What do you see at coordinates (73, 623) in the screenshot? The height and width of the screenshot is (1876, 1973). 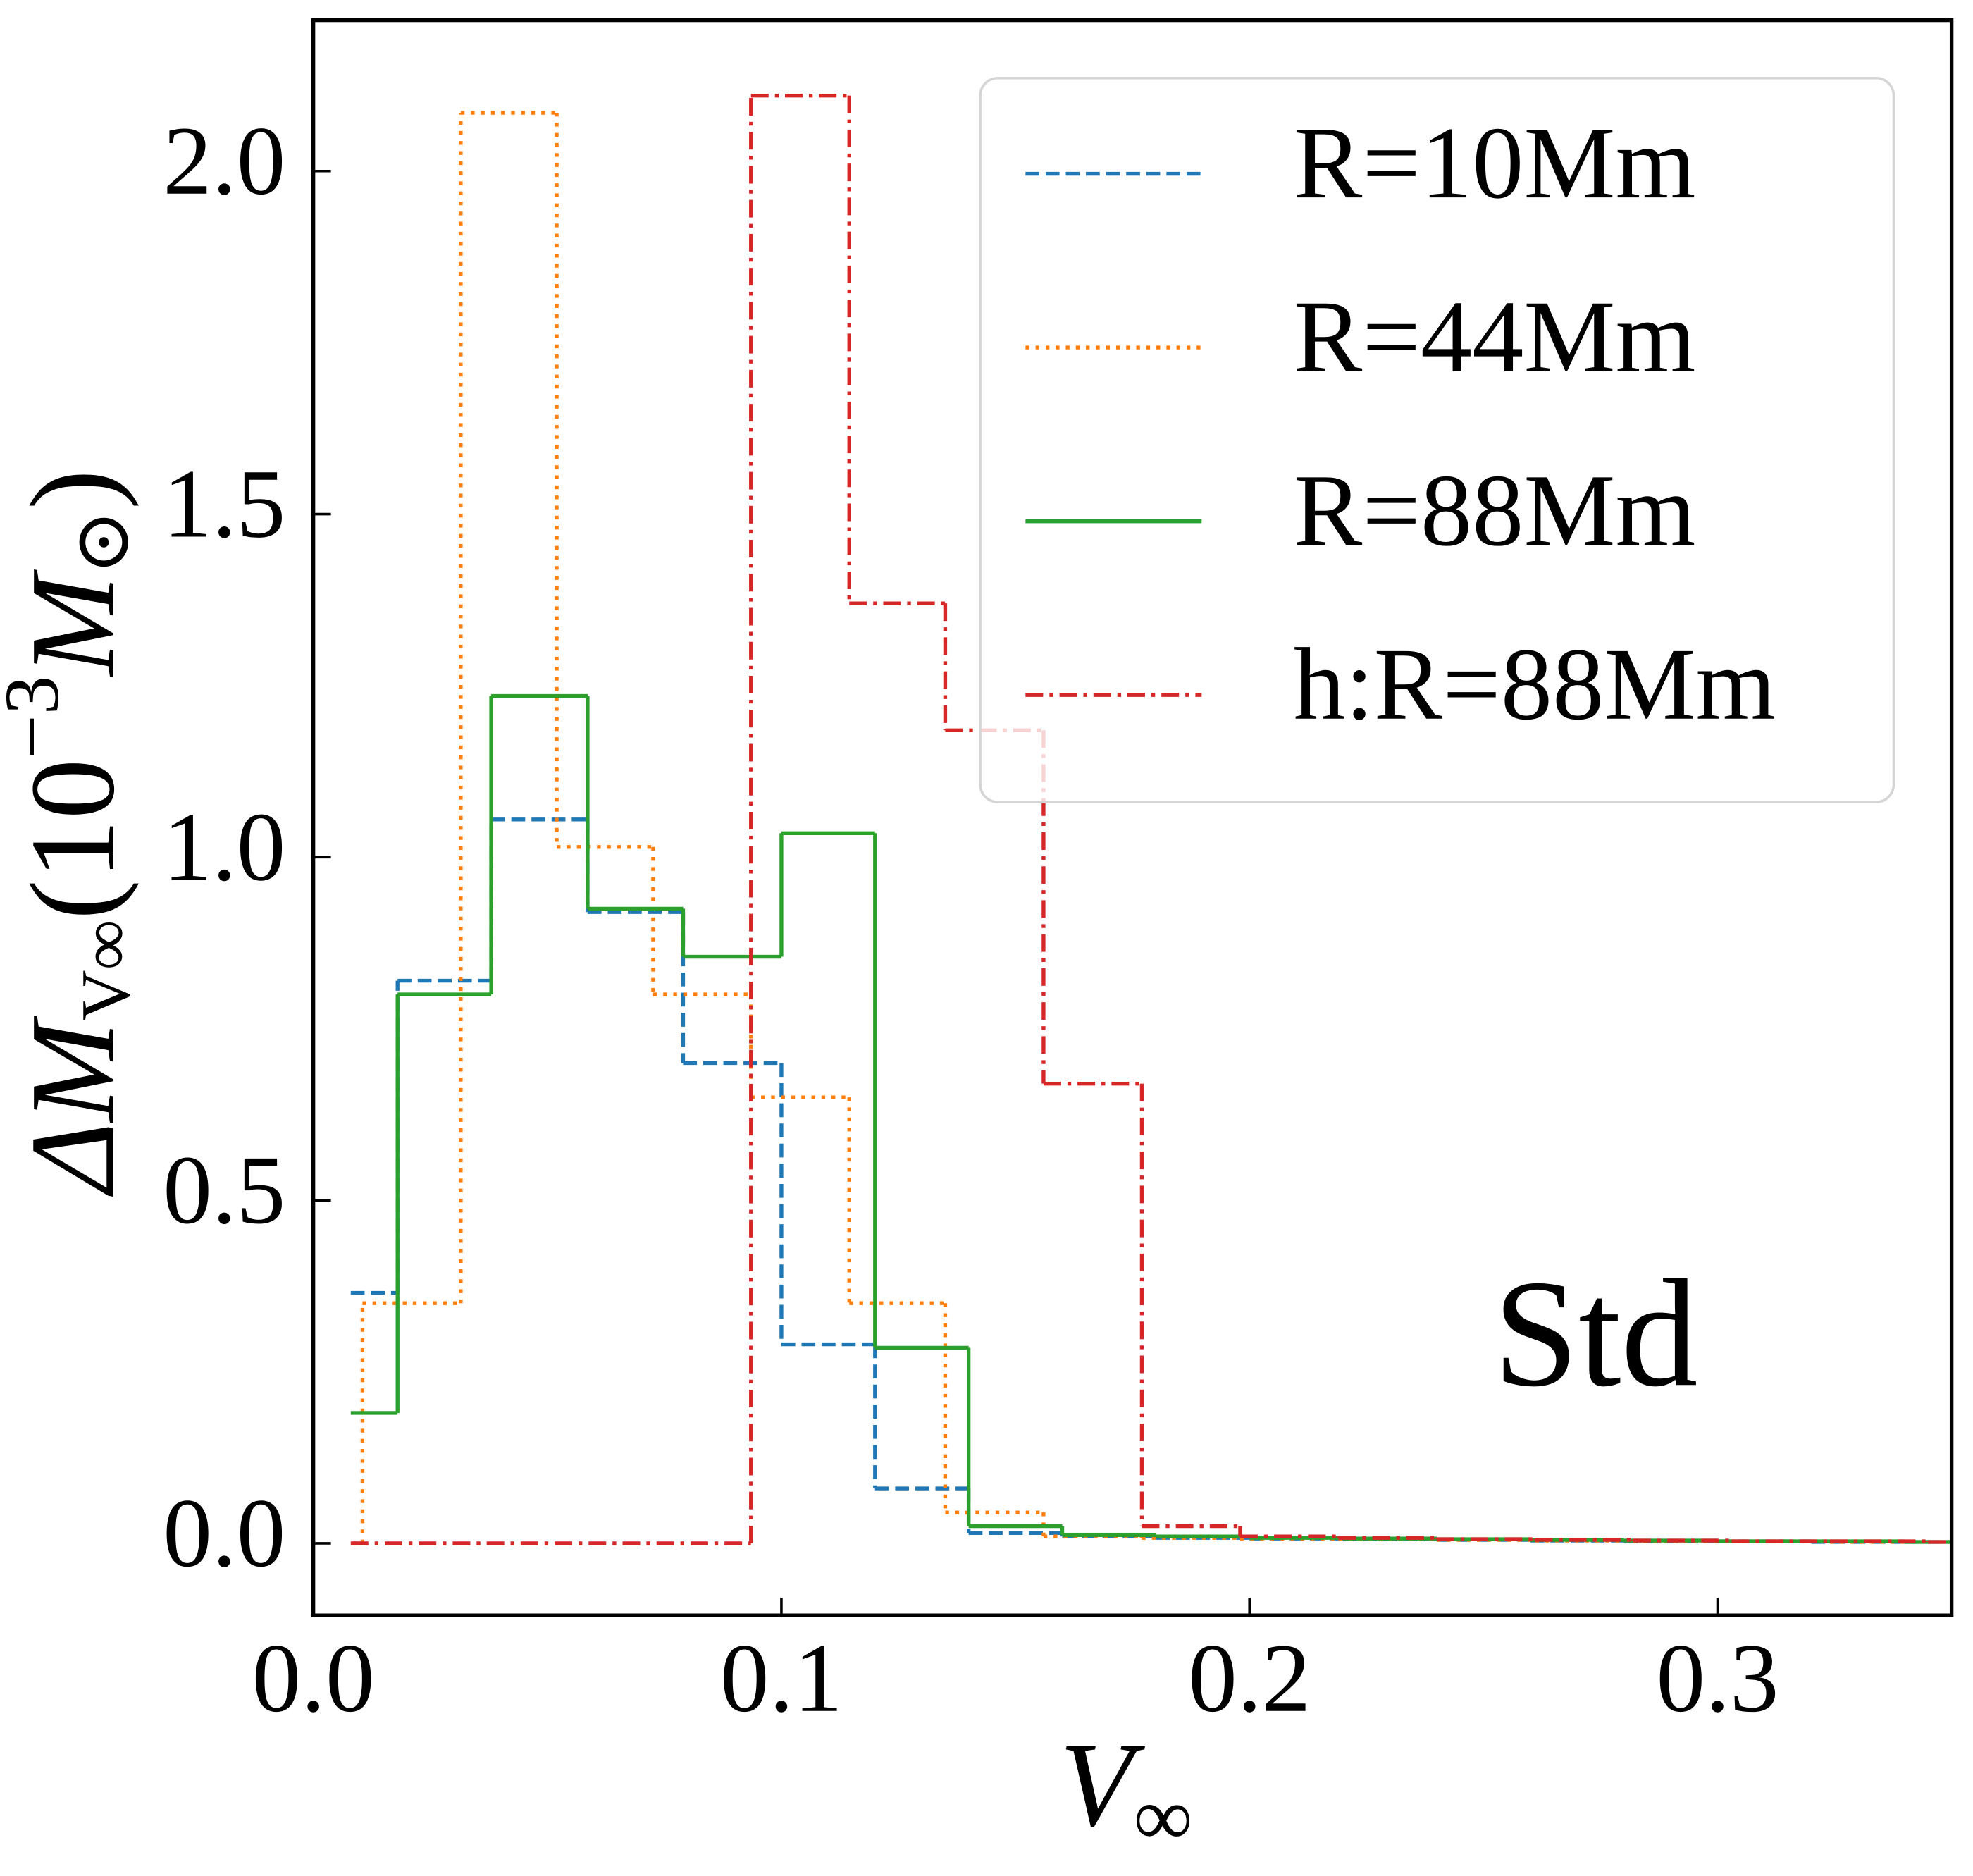 I see `y-label-part: M` at bounding box center [73, 623].